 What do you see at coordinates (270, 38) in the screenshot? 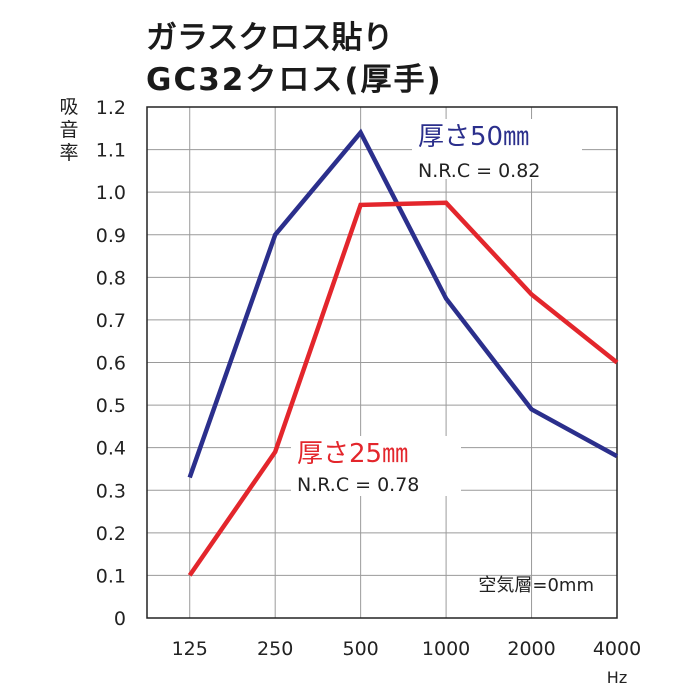
I see `chart-title-line-1: ガラスクロス貼り` at bounding box center [270, 38].